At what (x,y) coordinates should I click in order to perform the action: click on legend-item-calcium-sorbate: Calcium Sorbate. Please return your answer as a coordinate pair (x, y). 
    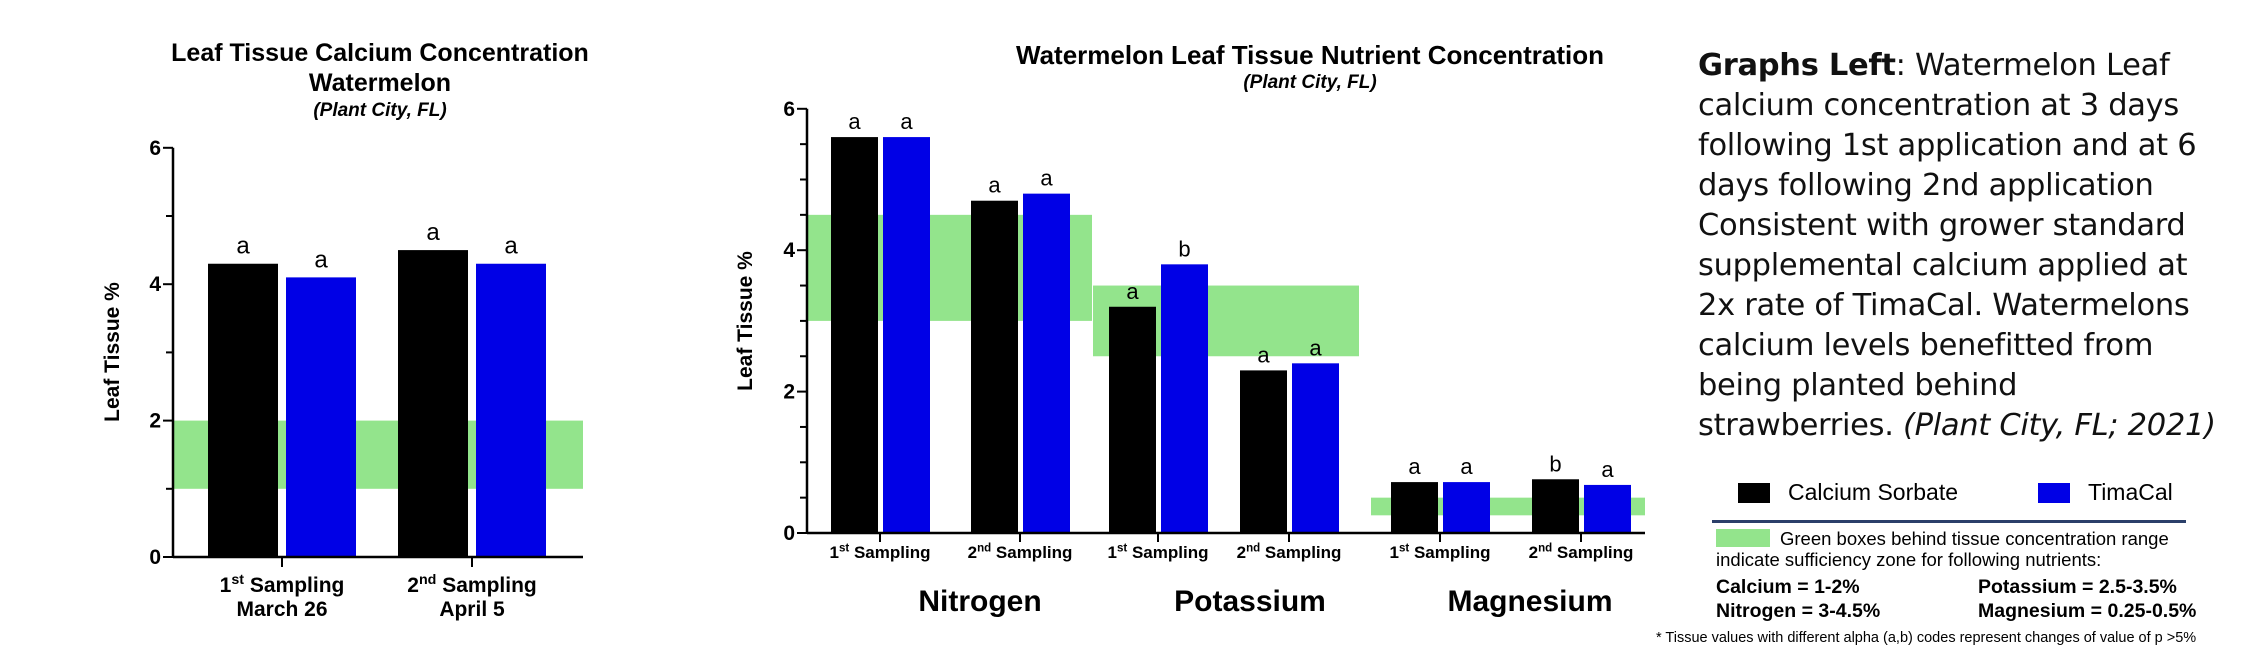
    Looking at the image, I should click on (1888, 492).